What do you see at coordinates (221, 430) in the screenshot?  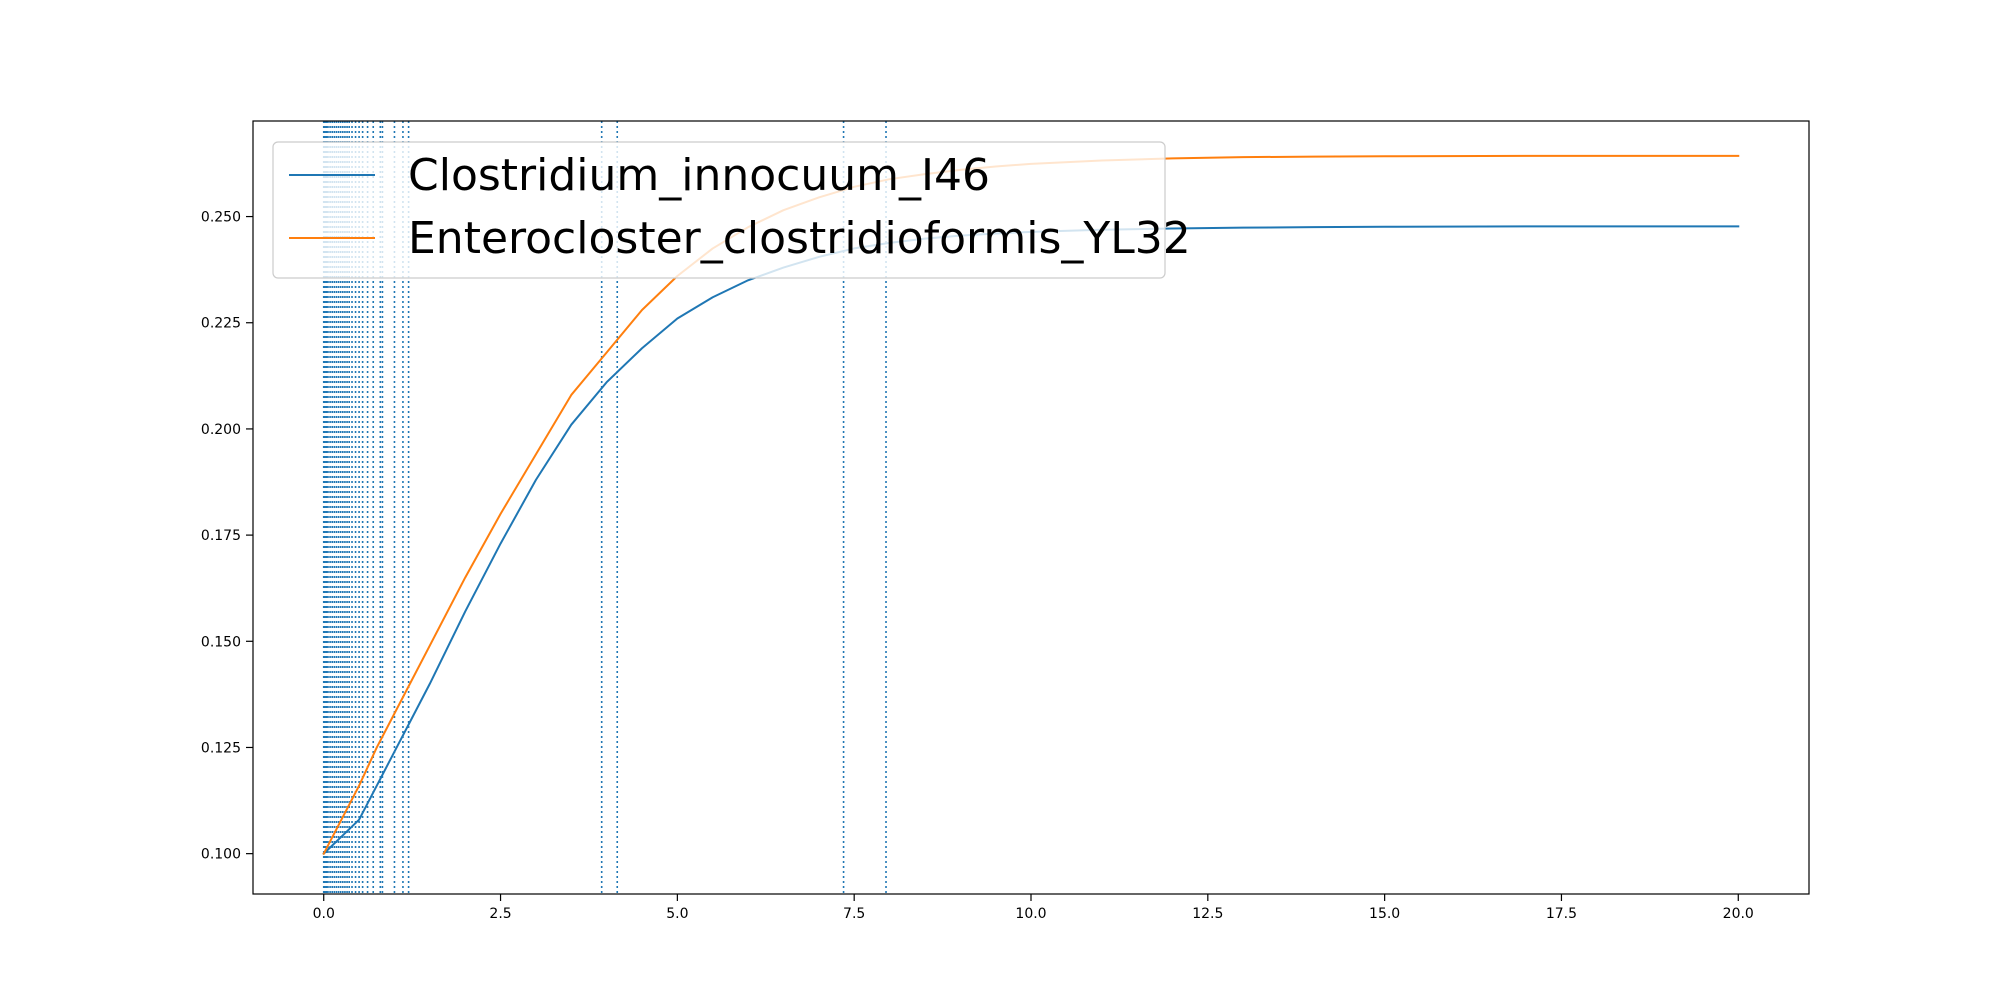 I see `y-tick-label: 0.200` at bounding box center [221, 430].